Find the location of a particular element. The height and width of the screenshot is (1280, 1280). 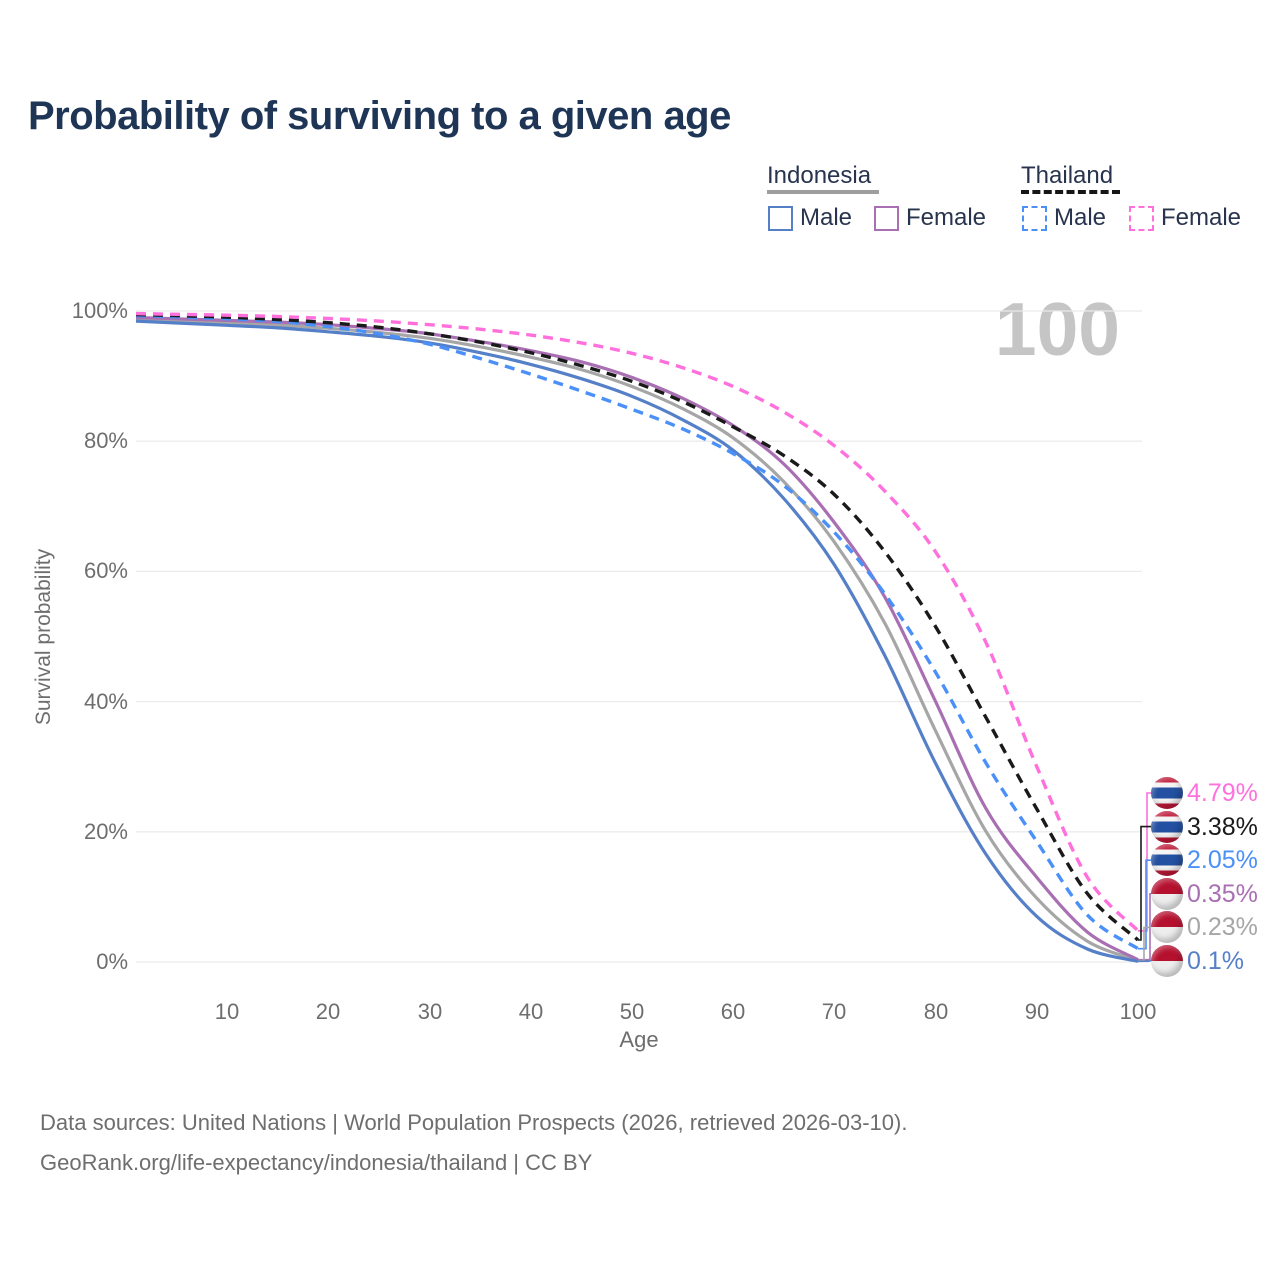

legend-country-indonesia: Indonesia is located at coordinates (819, 175).